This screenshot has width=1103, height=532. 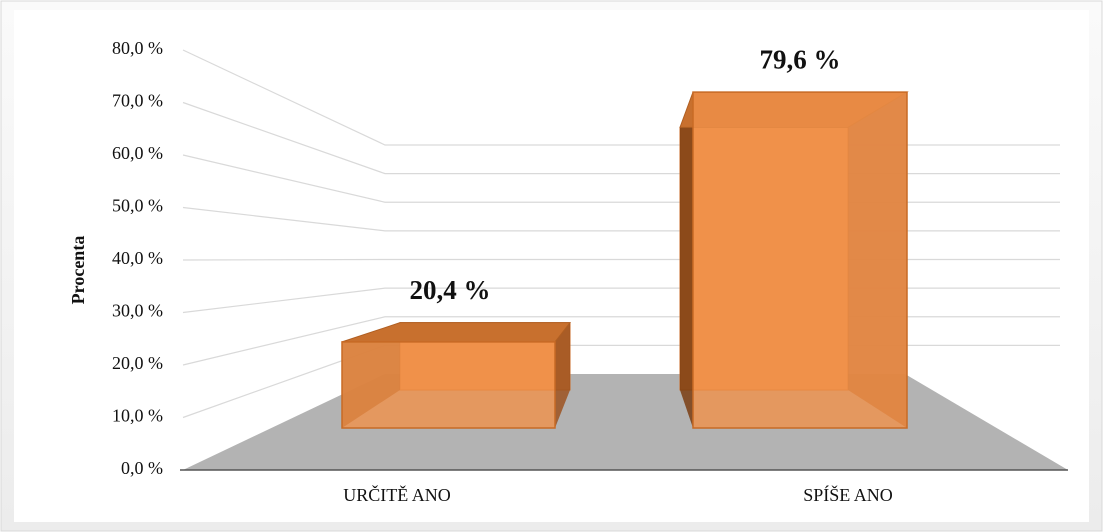 What do you see at coordinates (848, 494) in the screenshot?
I see `x-tick-label: SPÍŠE ANO` at bounding box center [848, 494].